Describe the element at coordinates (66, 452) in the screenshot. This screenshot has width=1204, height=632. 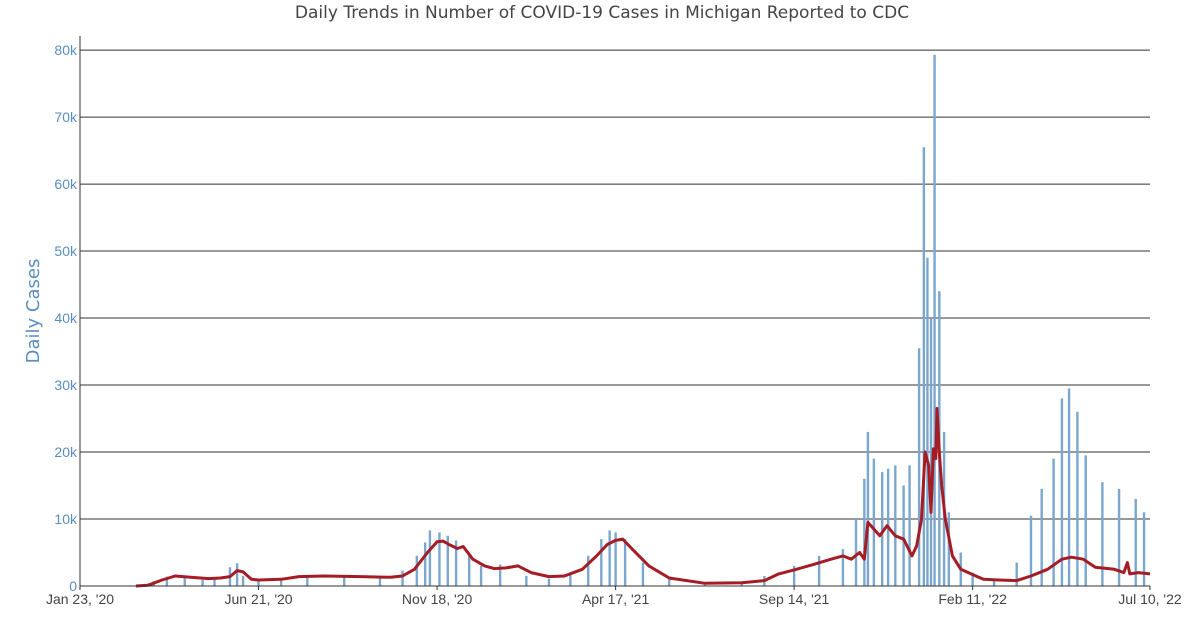
I see `y-tick-label: 20k` at that location.